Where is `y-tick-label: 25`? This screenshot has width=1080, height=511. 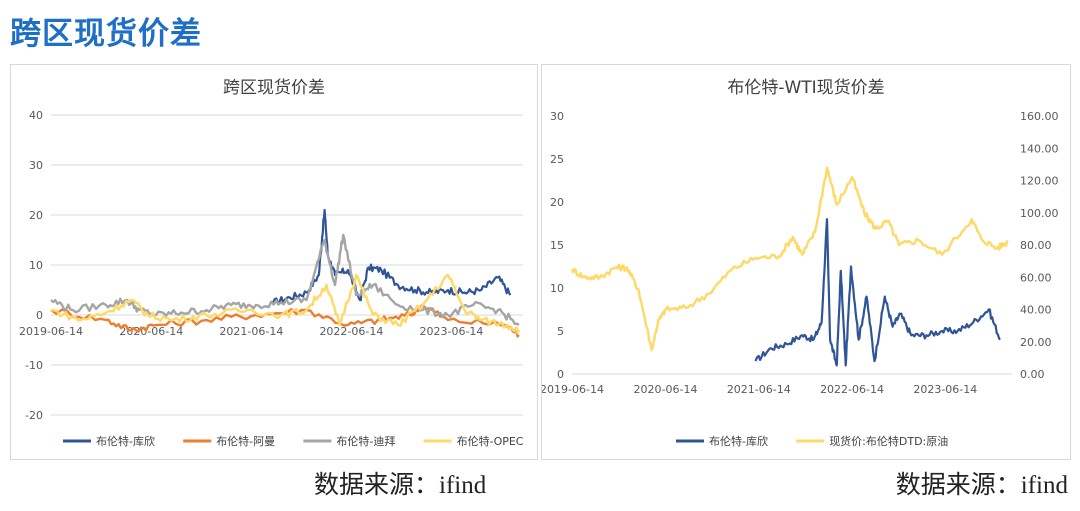 y-tick-label: 25 is located at coordinates (557, 159).